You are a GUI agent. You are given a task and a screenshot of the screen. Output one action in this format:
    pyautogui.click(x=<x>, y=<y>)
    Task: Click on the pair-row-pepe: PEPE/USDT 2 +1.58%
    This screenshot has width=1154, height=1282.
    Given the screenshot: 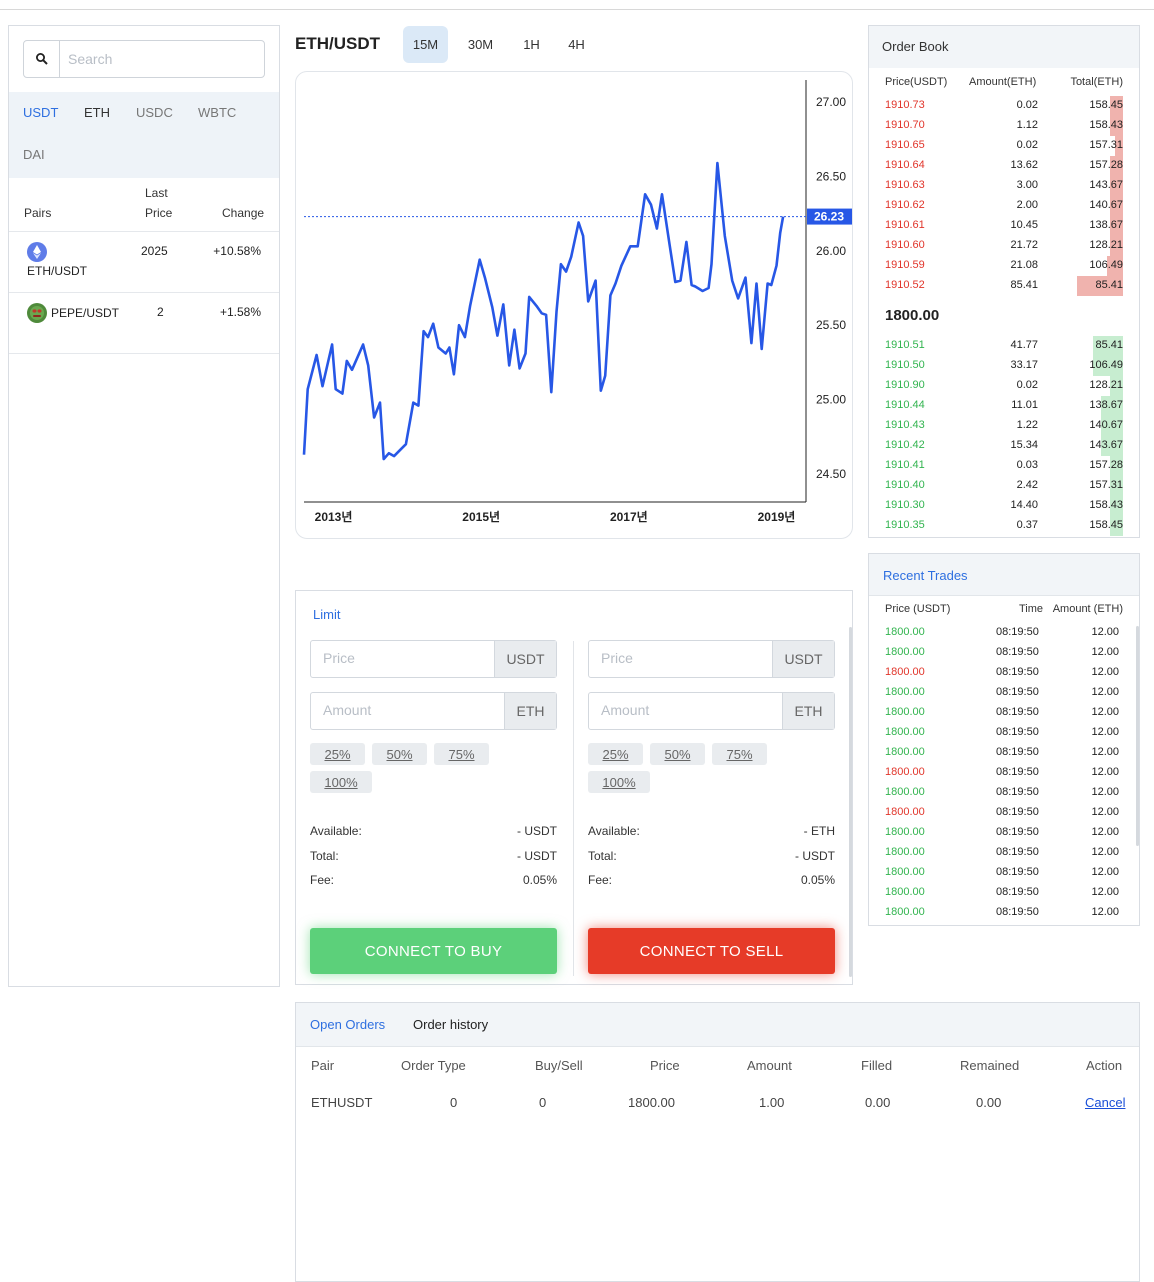 What is the action you would take?
    pyautogui.click(x=144, y=323)
    